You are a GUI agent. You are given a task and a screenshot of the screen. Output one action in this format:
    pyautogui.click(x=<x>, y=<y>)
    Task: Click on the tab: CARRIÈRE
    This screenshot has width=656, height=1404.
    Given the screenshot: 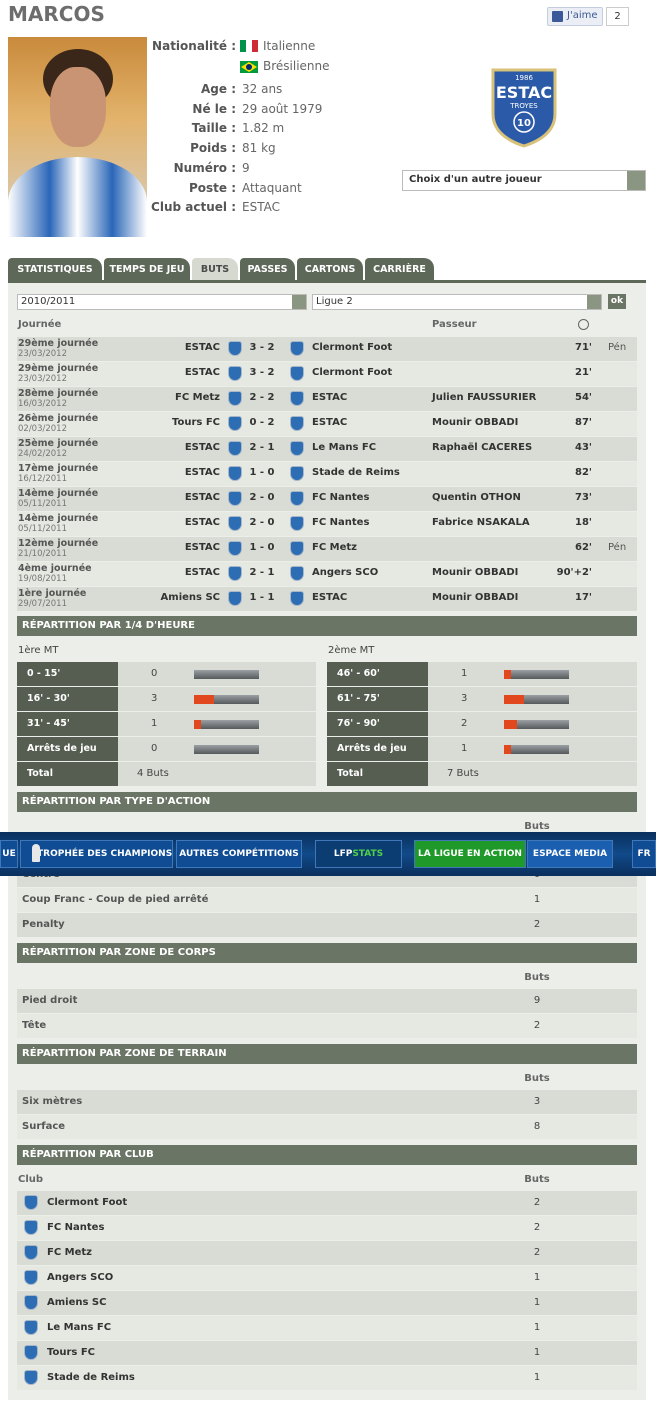 What is the action you would take?
    pyautogui.click(x=399, y=270)
    